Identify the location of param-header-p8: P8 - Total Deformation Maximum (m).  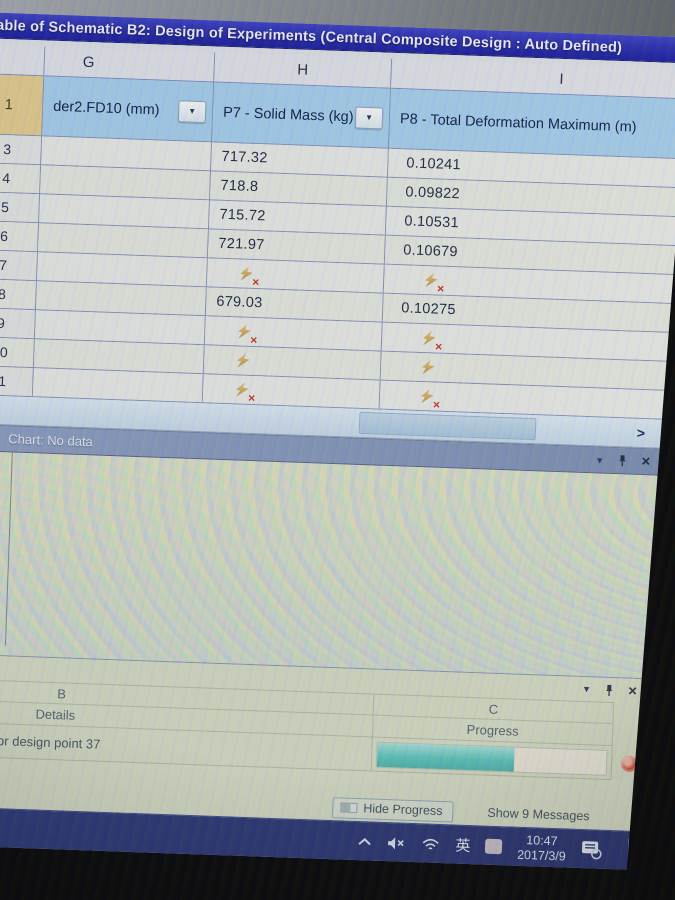
(531, 124).